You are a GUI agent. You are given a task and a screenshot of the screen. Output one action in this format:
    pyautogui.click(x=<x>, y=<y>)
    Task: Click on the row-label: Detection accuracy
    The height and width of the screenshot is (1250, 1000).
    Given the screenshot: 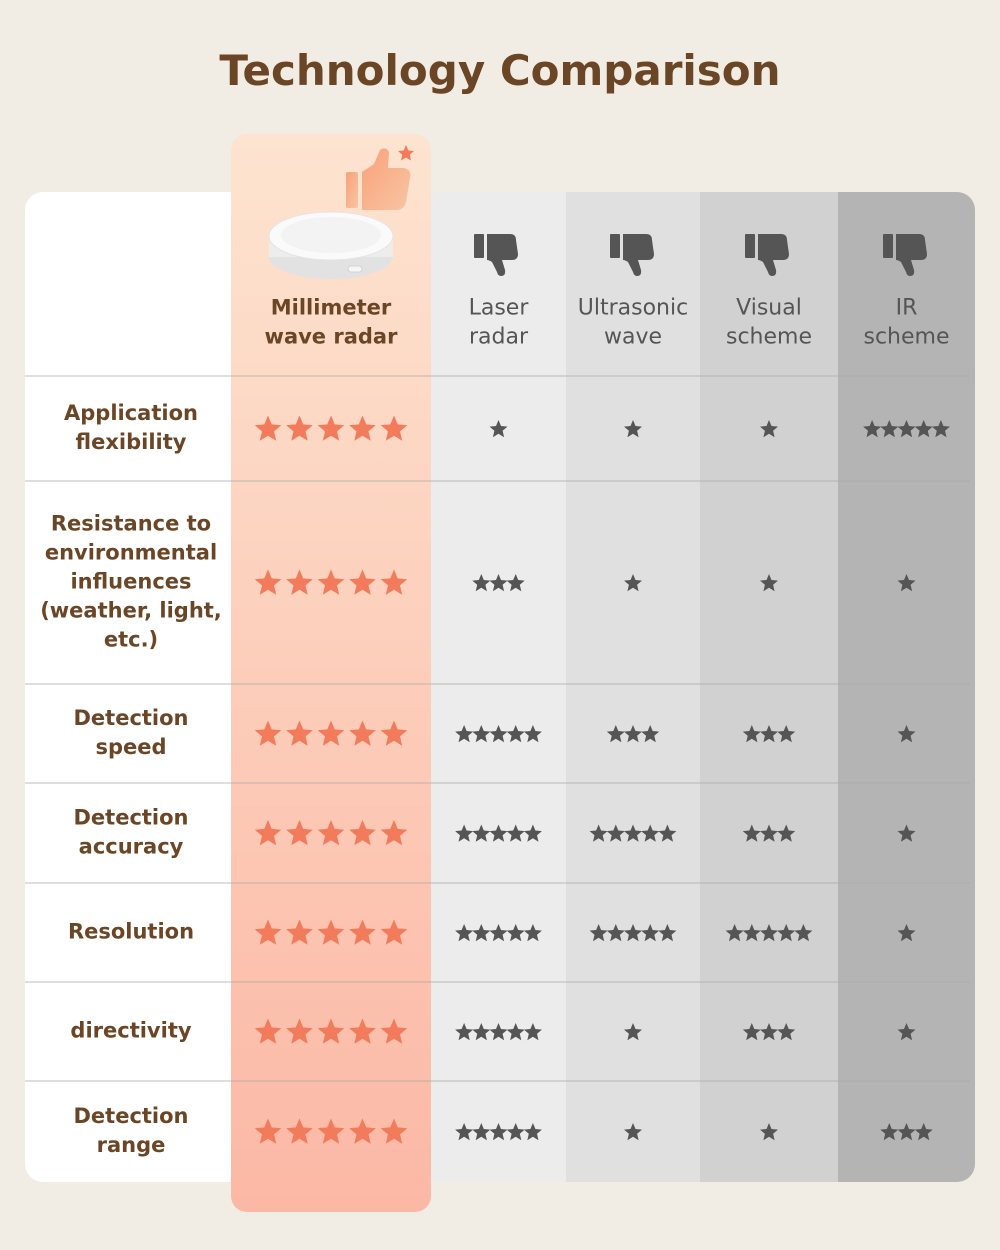 What is the action you would take?
    pyautogui.click(x=130, y=832)
    